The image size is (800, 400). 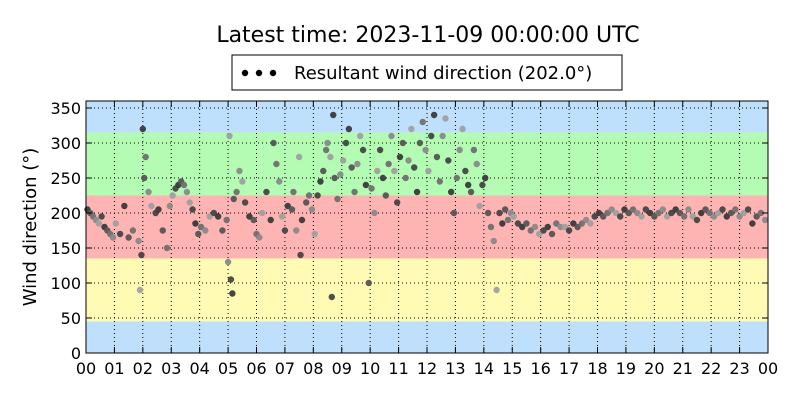 What do you see at coordinates (30, 227) in the screenshot?
I see `y-axis-label: Wind direction (°)` at bounding box center [30, 227].